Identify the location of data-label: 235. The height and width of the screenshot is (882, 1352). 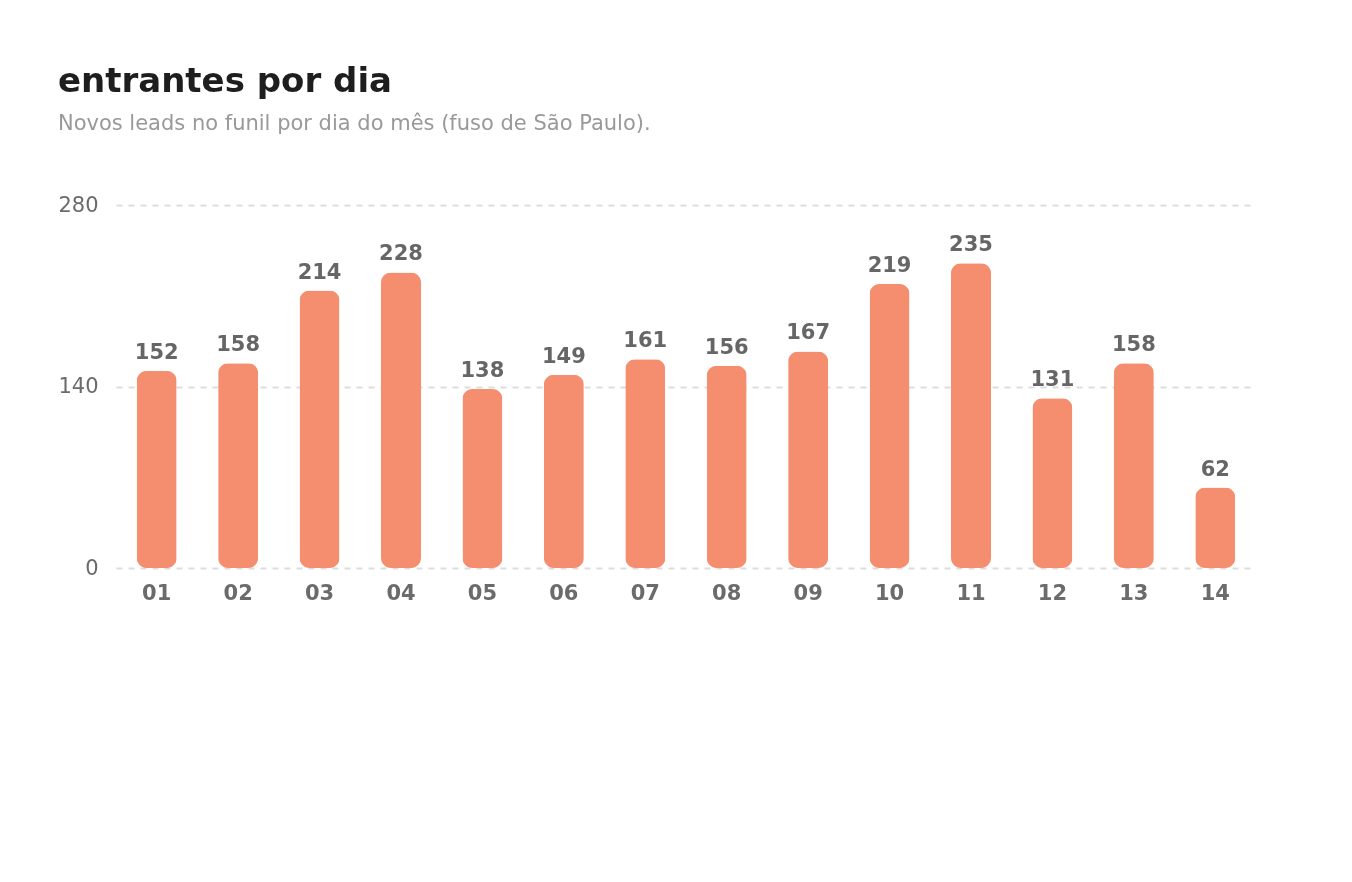
(971, 244).